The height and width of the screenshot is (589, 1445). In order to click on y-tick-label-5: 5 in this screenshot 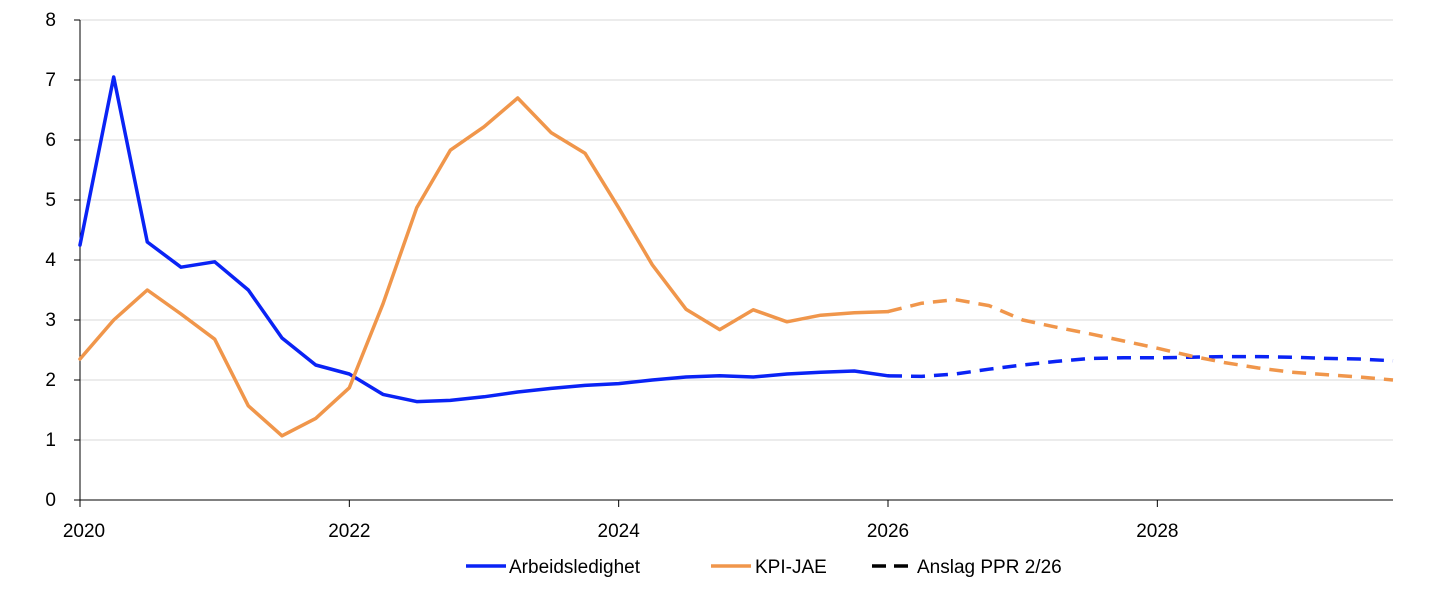, I will do `click(50, 200)`.